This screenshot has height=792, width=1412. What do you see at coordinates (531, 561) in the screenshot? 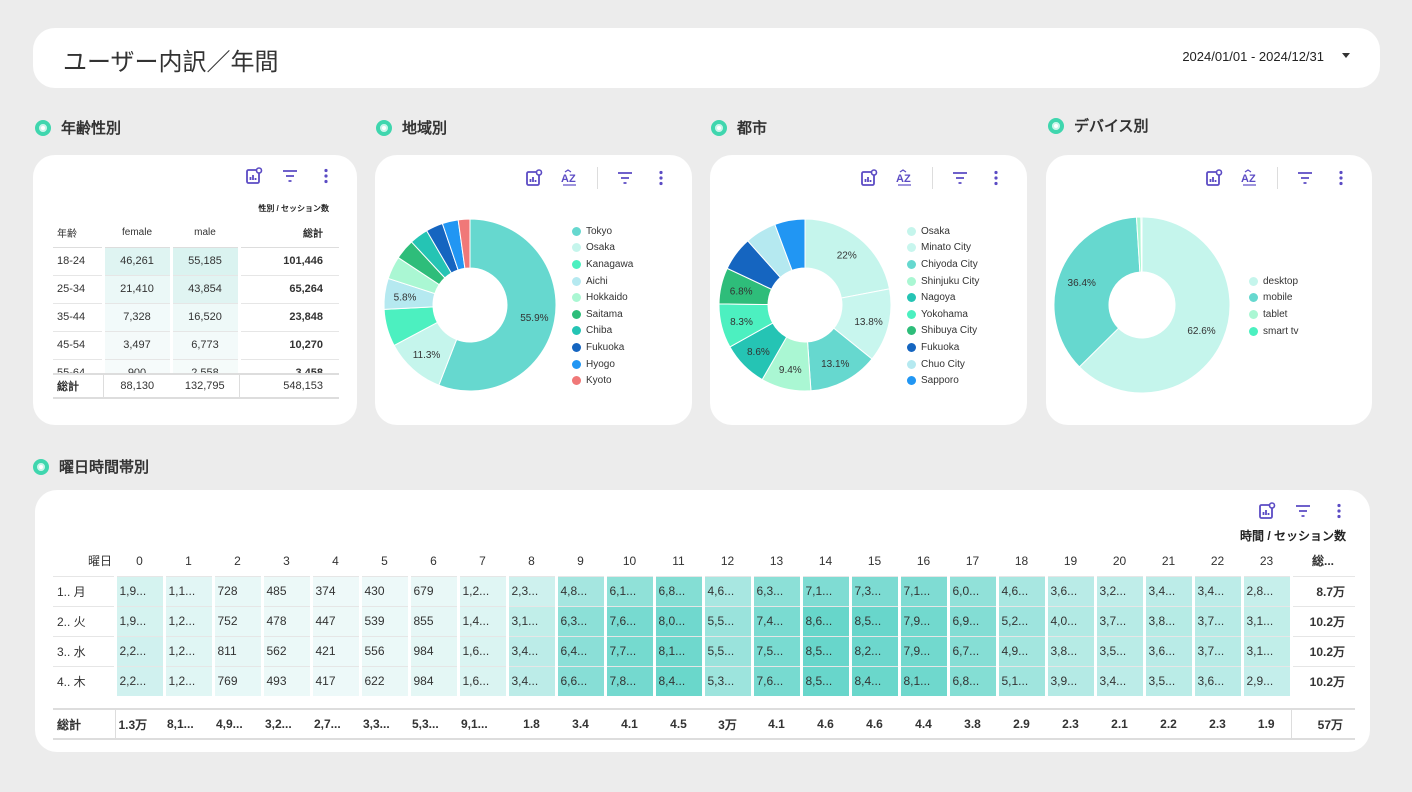
I see `hour-header: 8` at bounding box center [531, 561].